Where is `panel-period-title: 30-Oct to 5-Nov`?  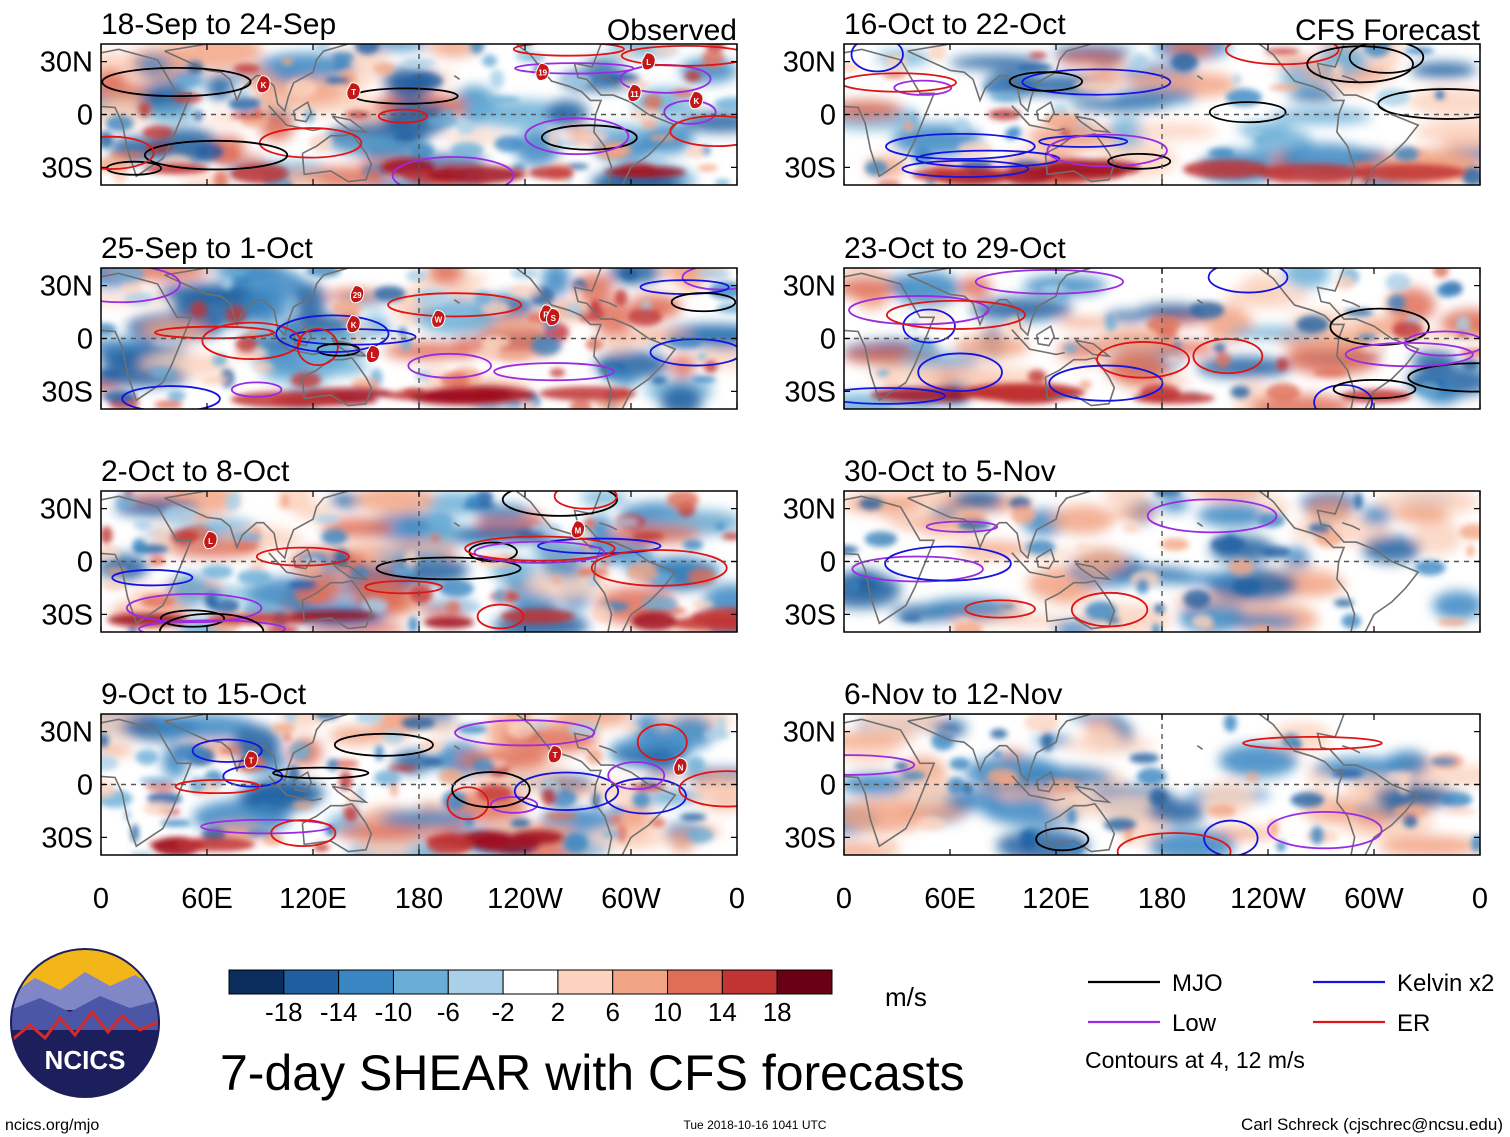
panel-period-title: 30-Oct to 5-Nov is located at coordinates (950, 471).